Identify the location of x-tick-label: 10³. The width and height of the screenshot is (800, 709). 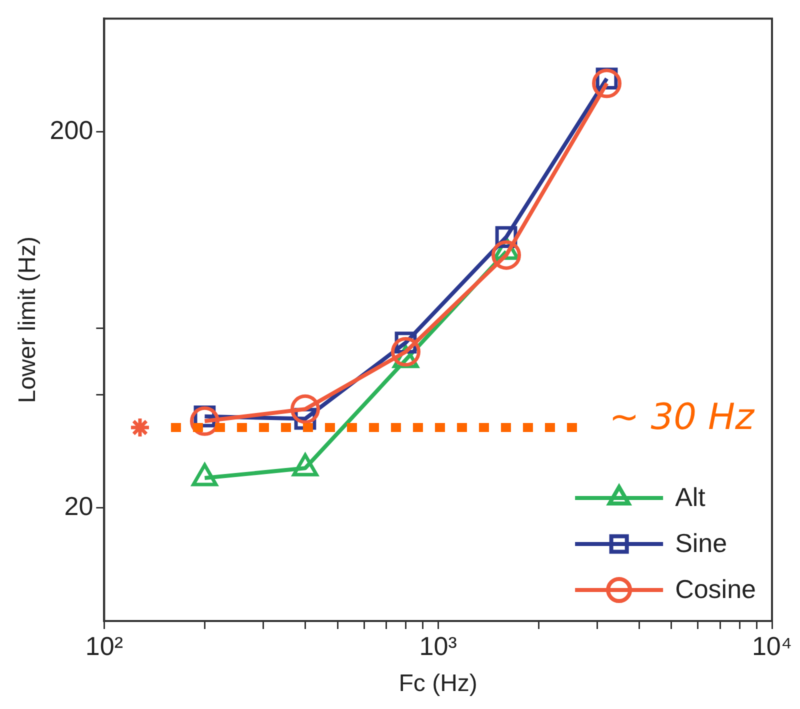
(438, 645).